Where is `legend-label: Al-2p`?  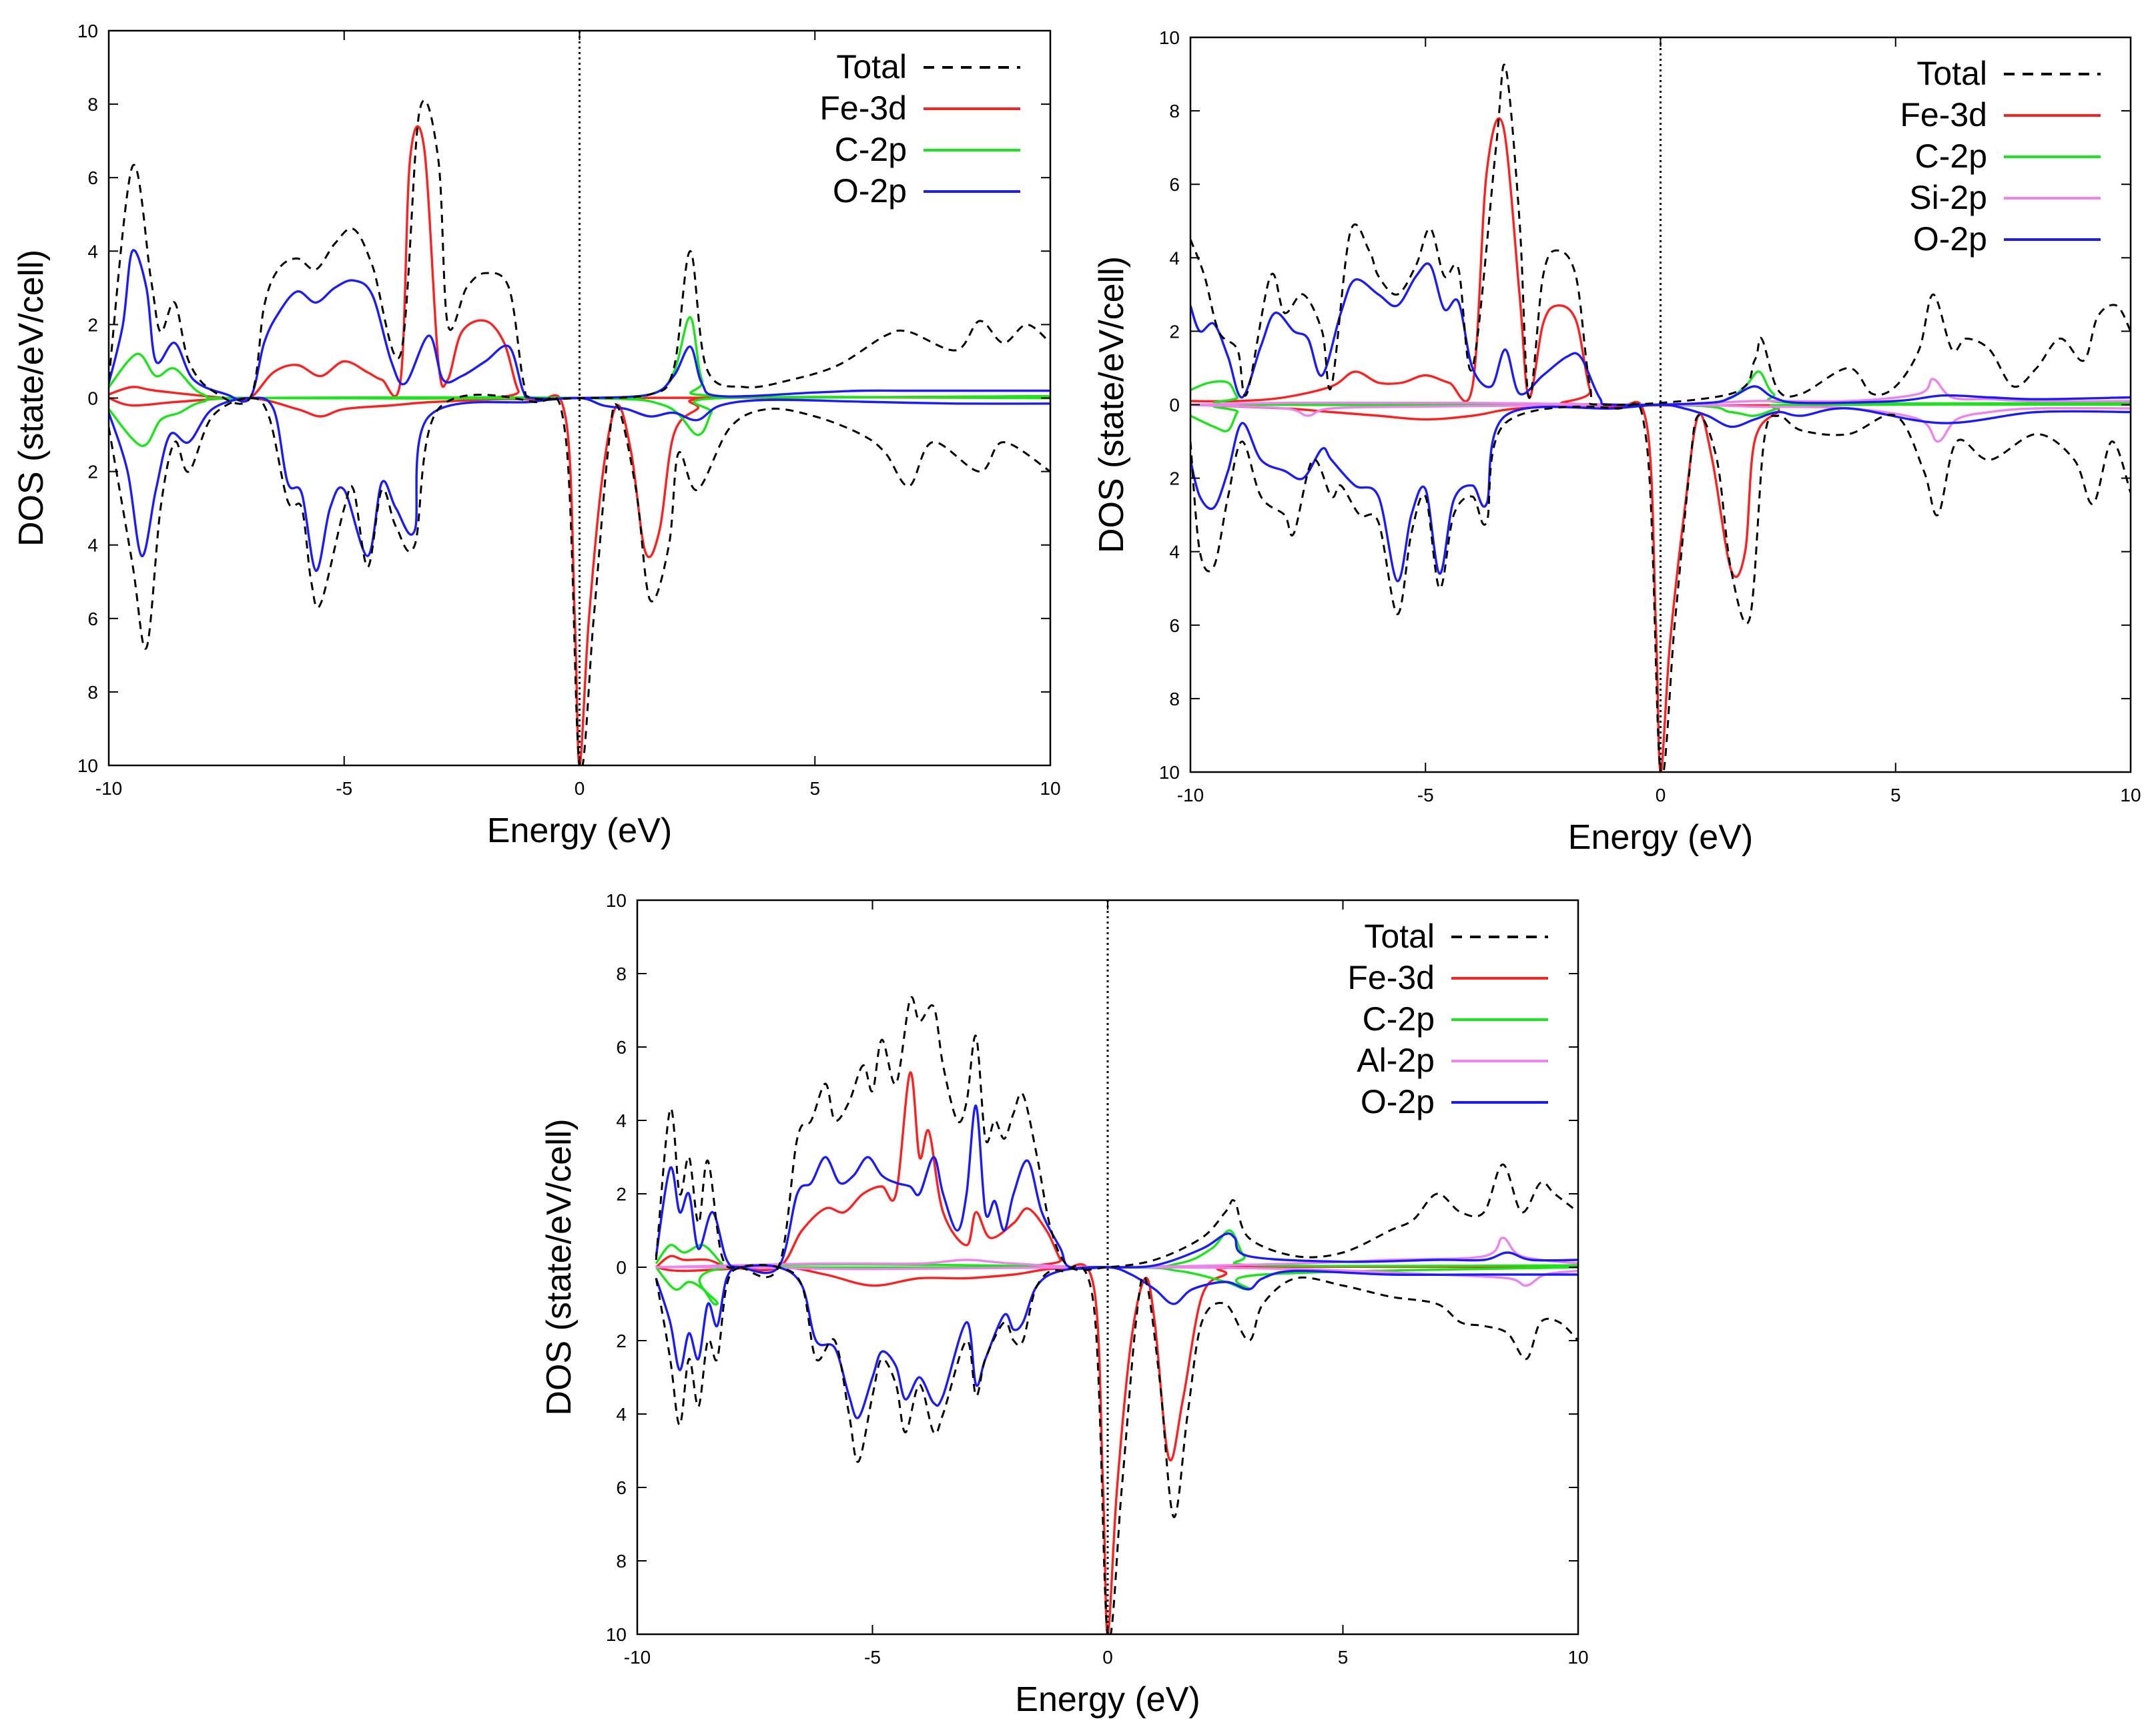 legend-label: Al-2p is located at coordinates (1396, 1060).